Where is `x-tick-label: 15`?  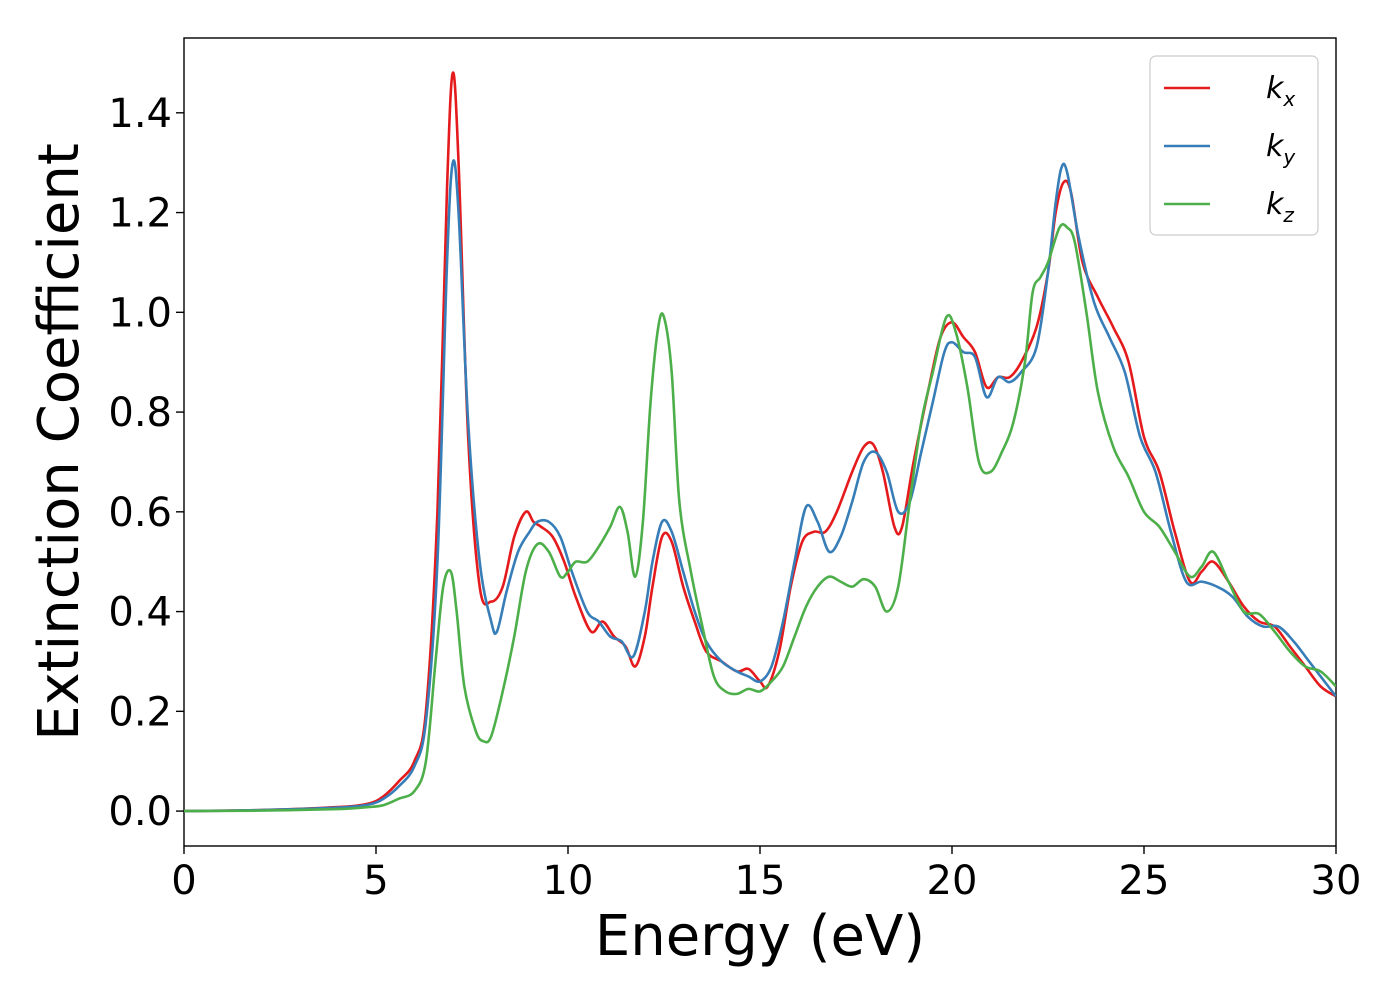 x-tick-label: 15 is located at coordinates (760, 881).